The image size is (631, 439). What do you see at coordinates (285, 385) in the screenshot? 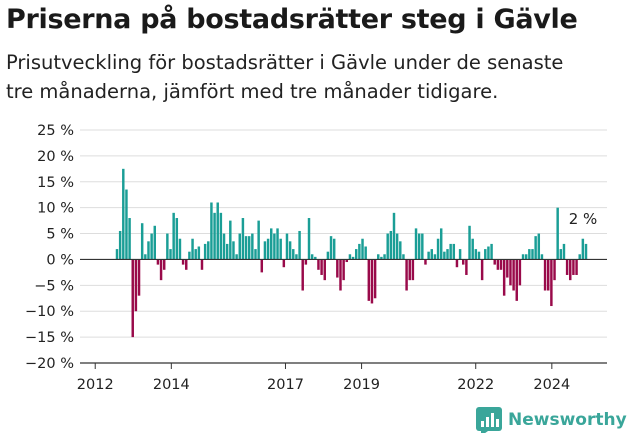
I see `x-tick-label: 2017` at bounding box center [285, 385].